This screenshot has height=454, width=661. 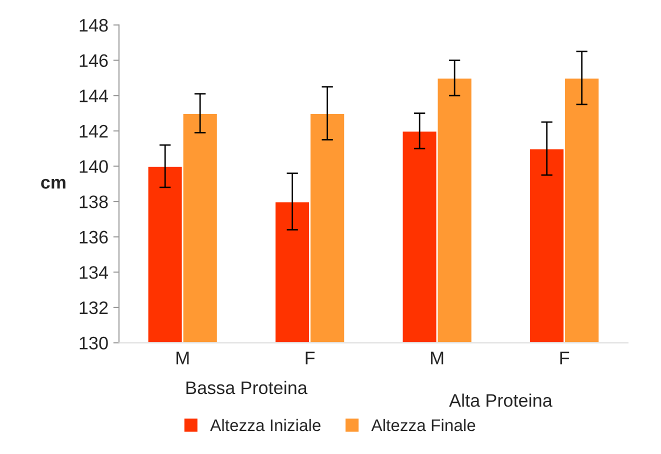 I want to click on y-tick-label: 132, so click(x=94, y=307).